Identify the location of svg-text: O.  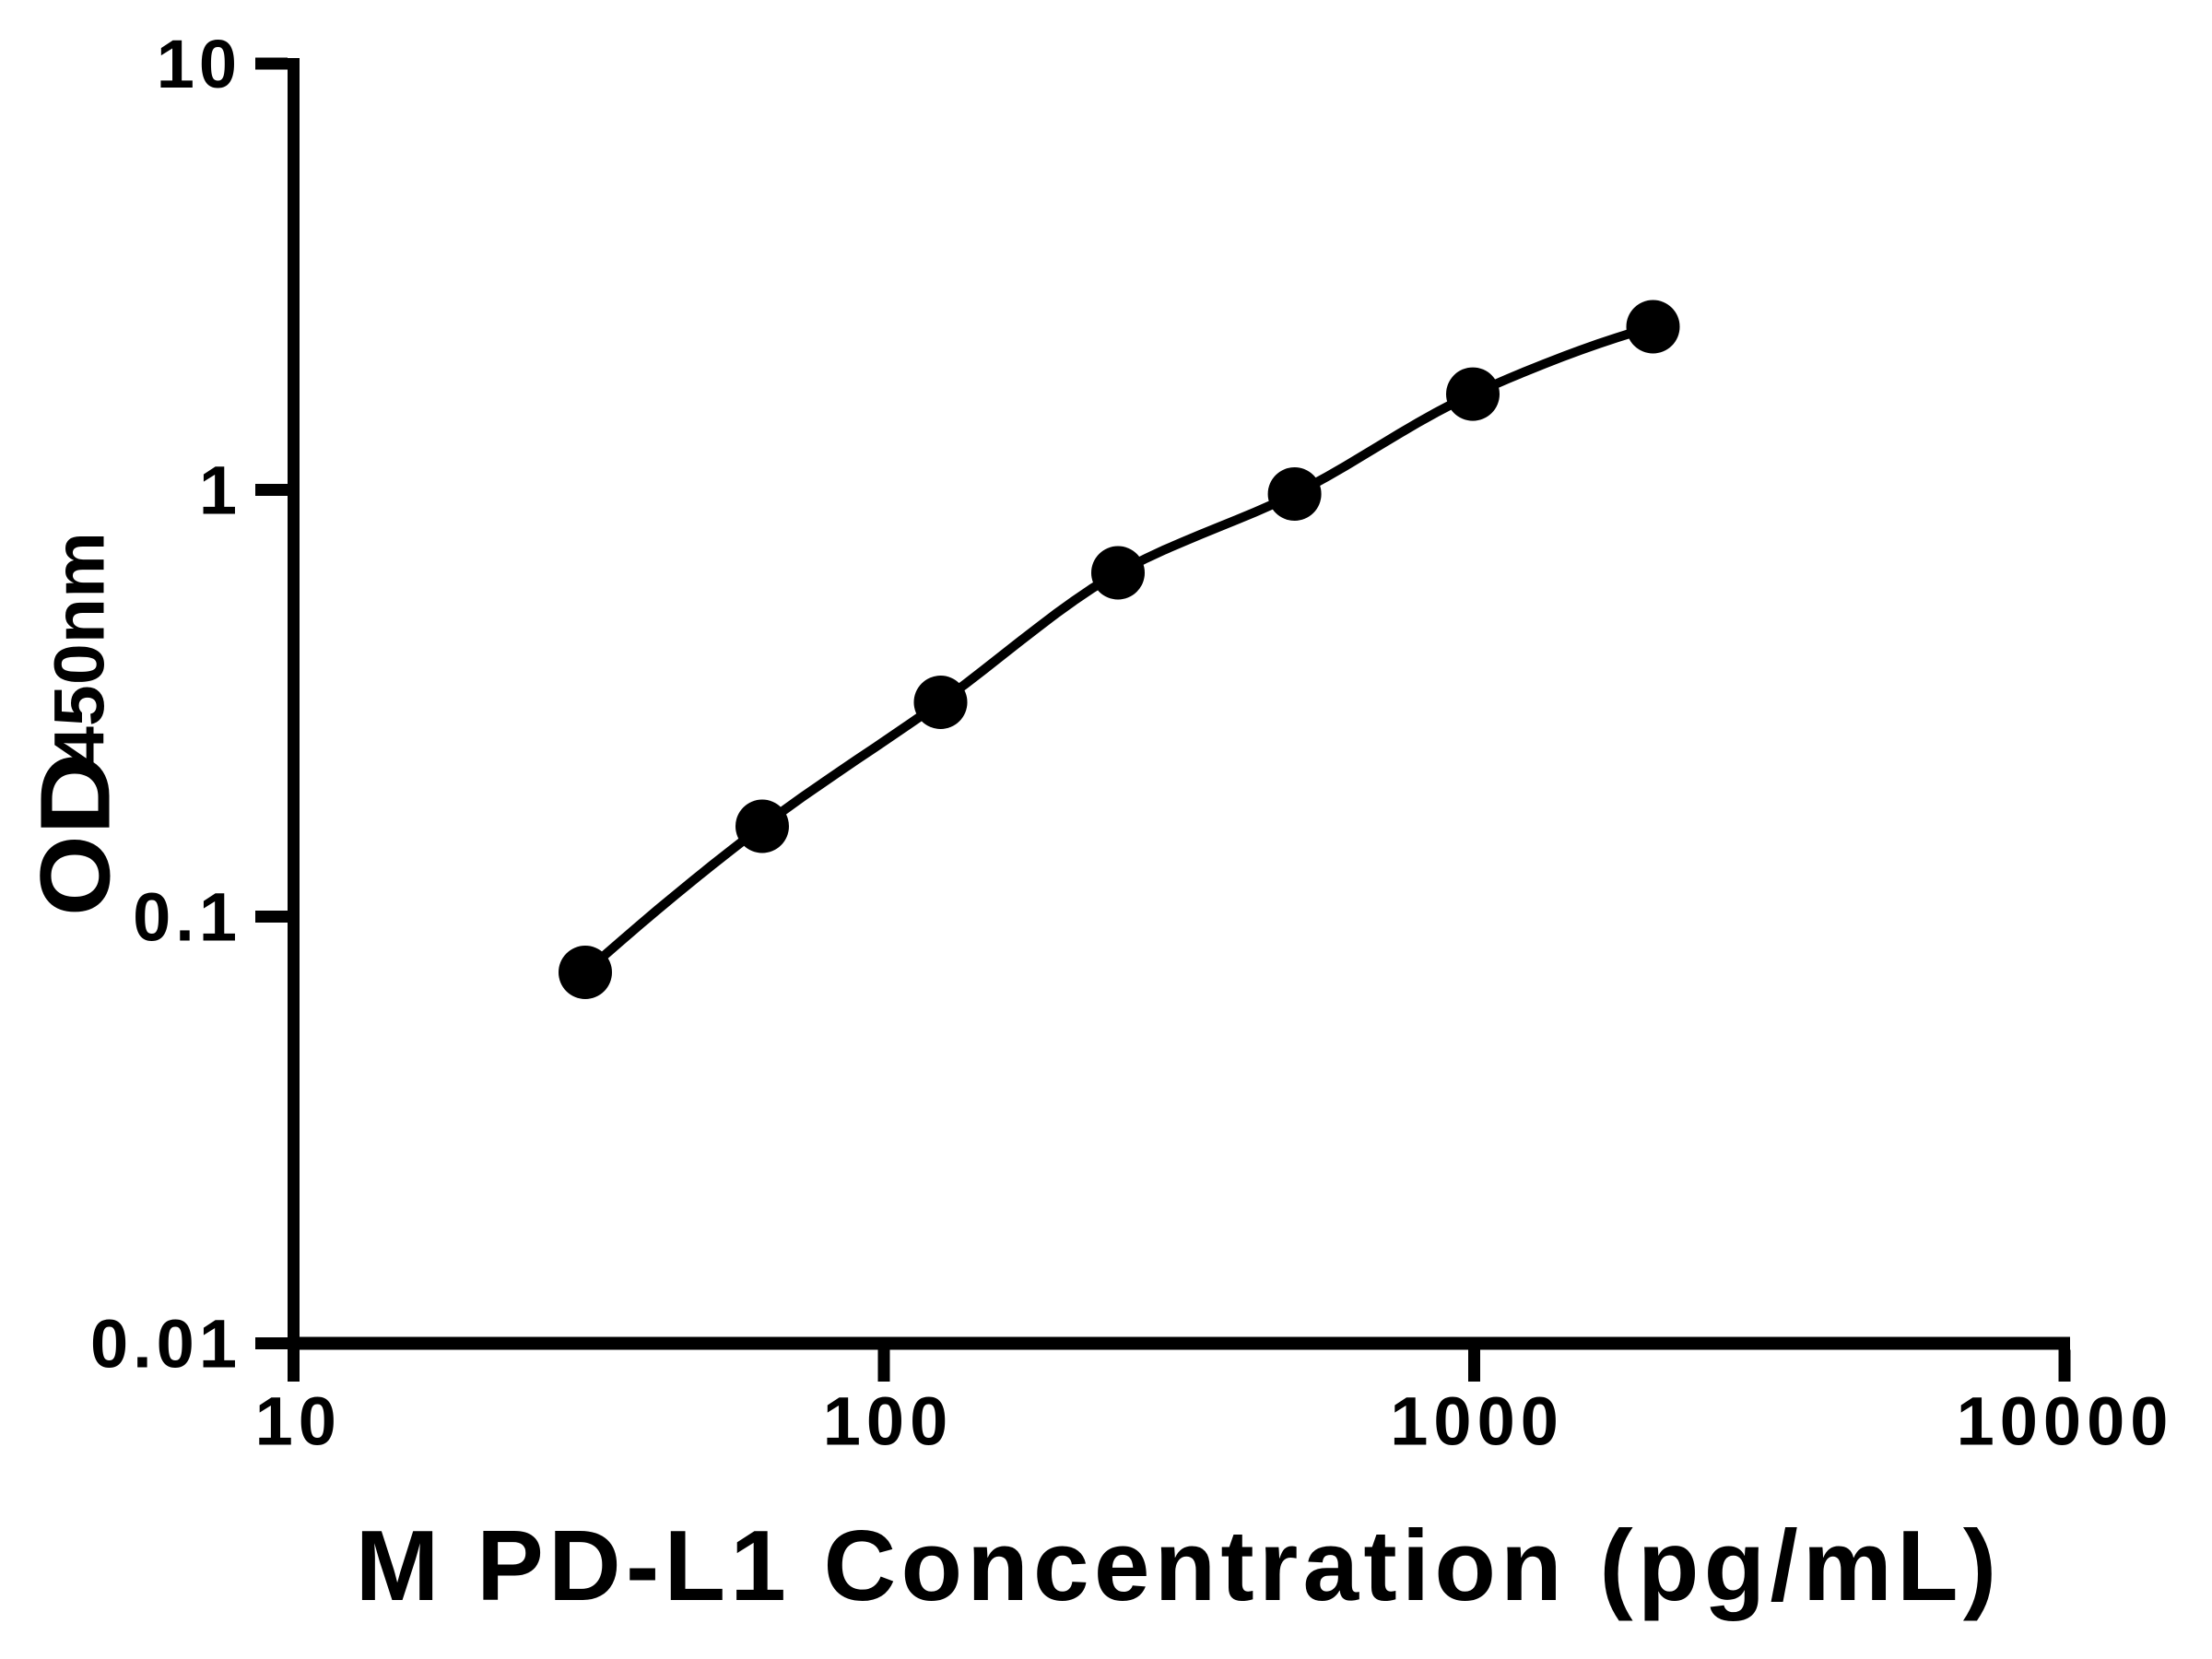
(75, 875).